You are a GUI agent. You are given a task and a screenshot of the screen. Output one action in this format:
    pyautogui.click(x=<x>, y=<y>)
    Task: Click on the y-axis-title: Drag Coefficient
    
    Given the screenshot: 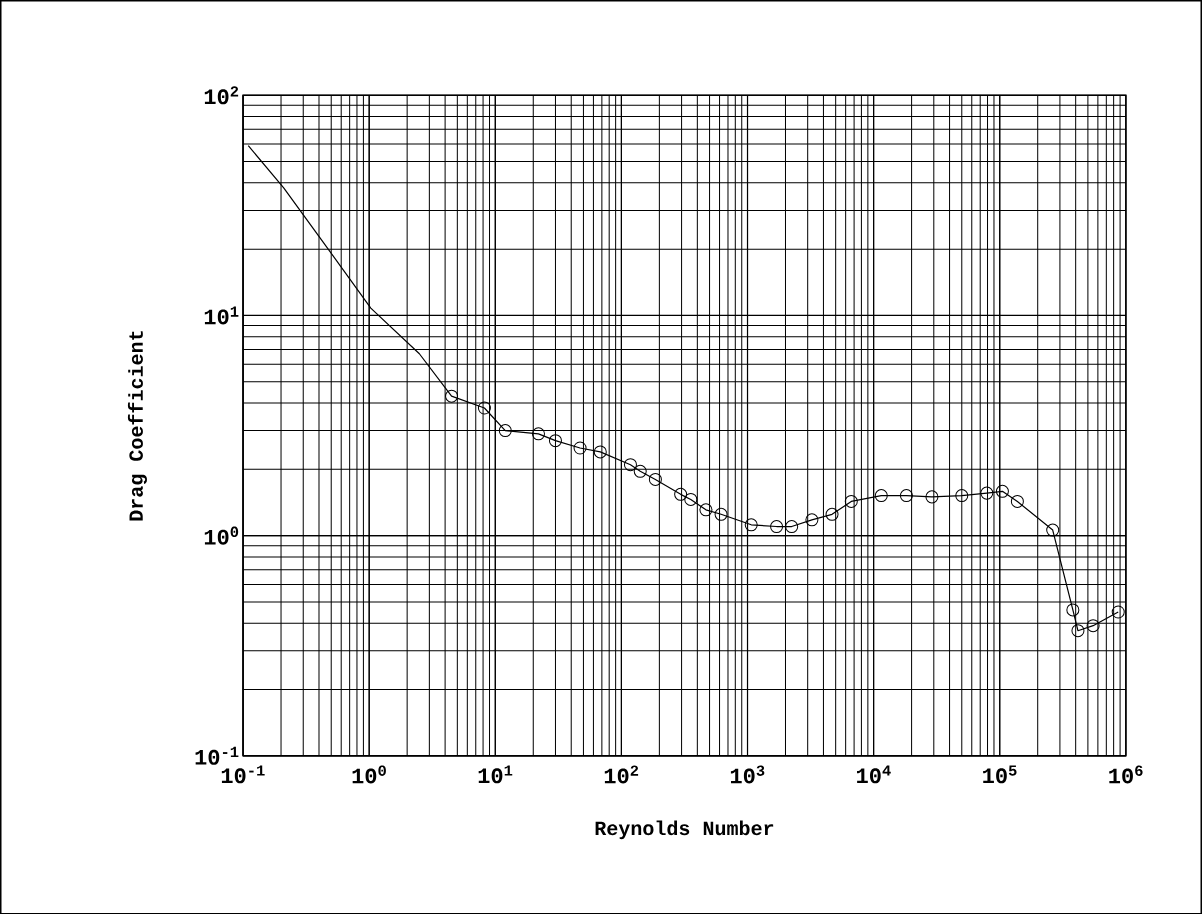 What is the action you would take?
    pyautogui.click(x=137, y=426)
    